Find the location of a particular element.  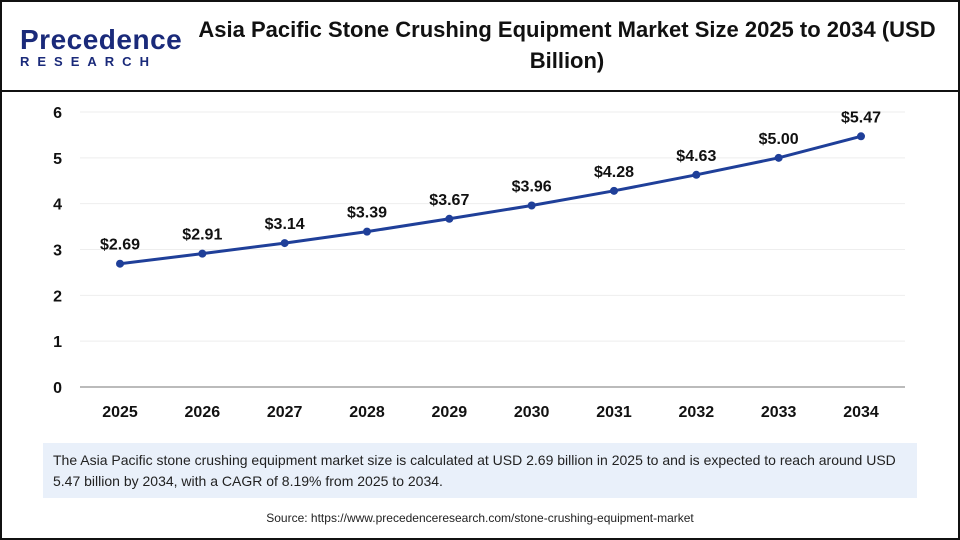

x-tick-label: 2032 is located at coordinates (697, 412).